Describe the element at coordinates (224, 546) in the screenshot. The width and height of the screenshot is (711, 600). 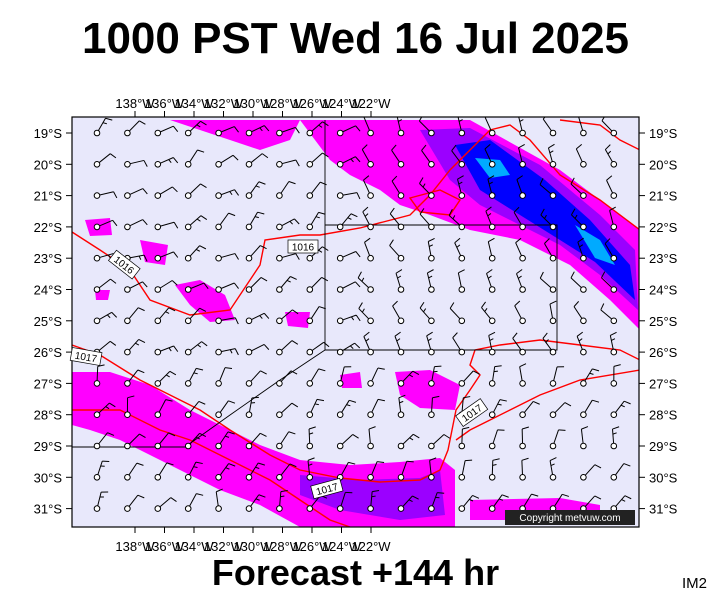
I see `lon-label-bottom: 132°W` at that location.